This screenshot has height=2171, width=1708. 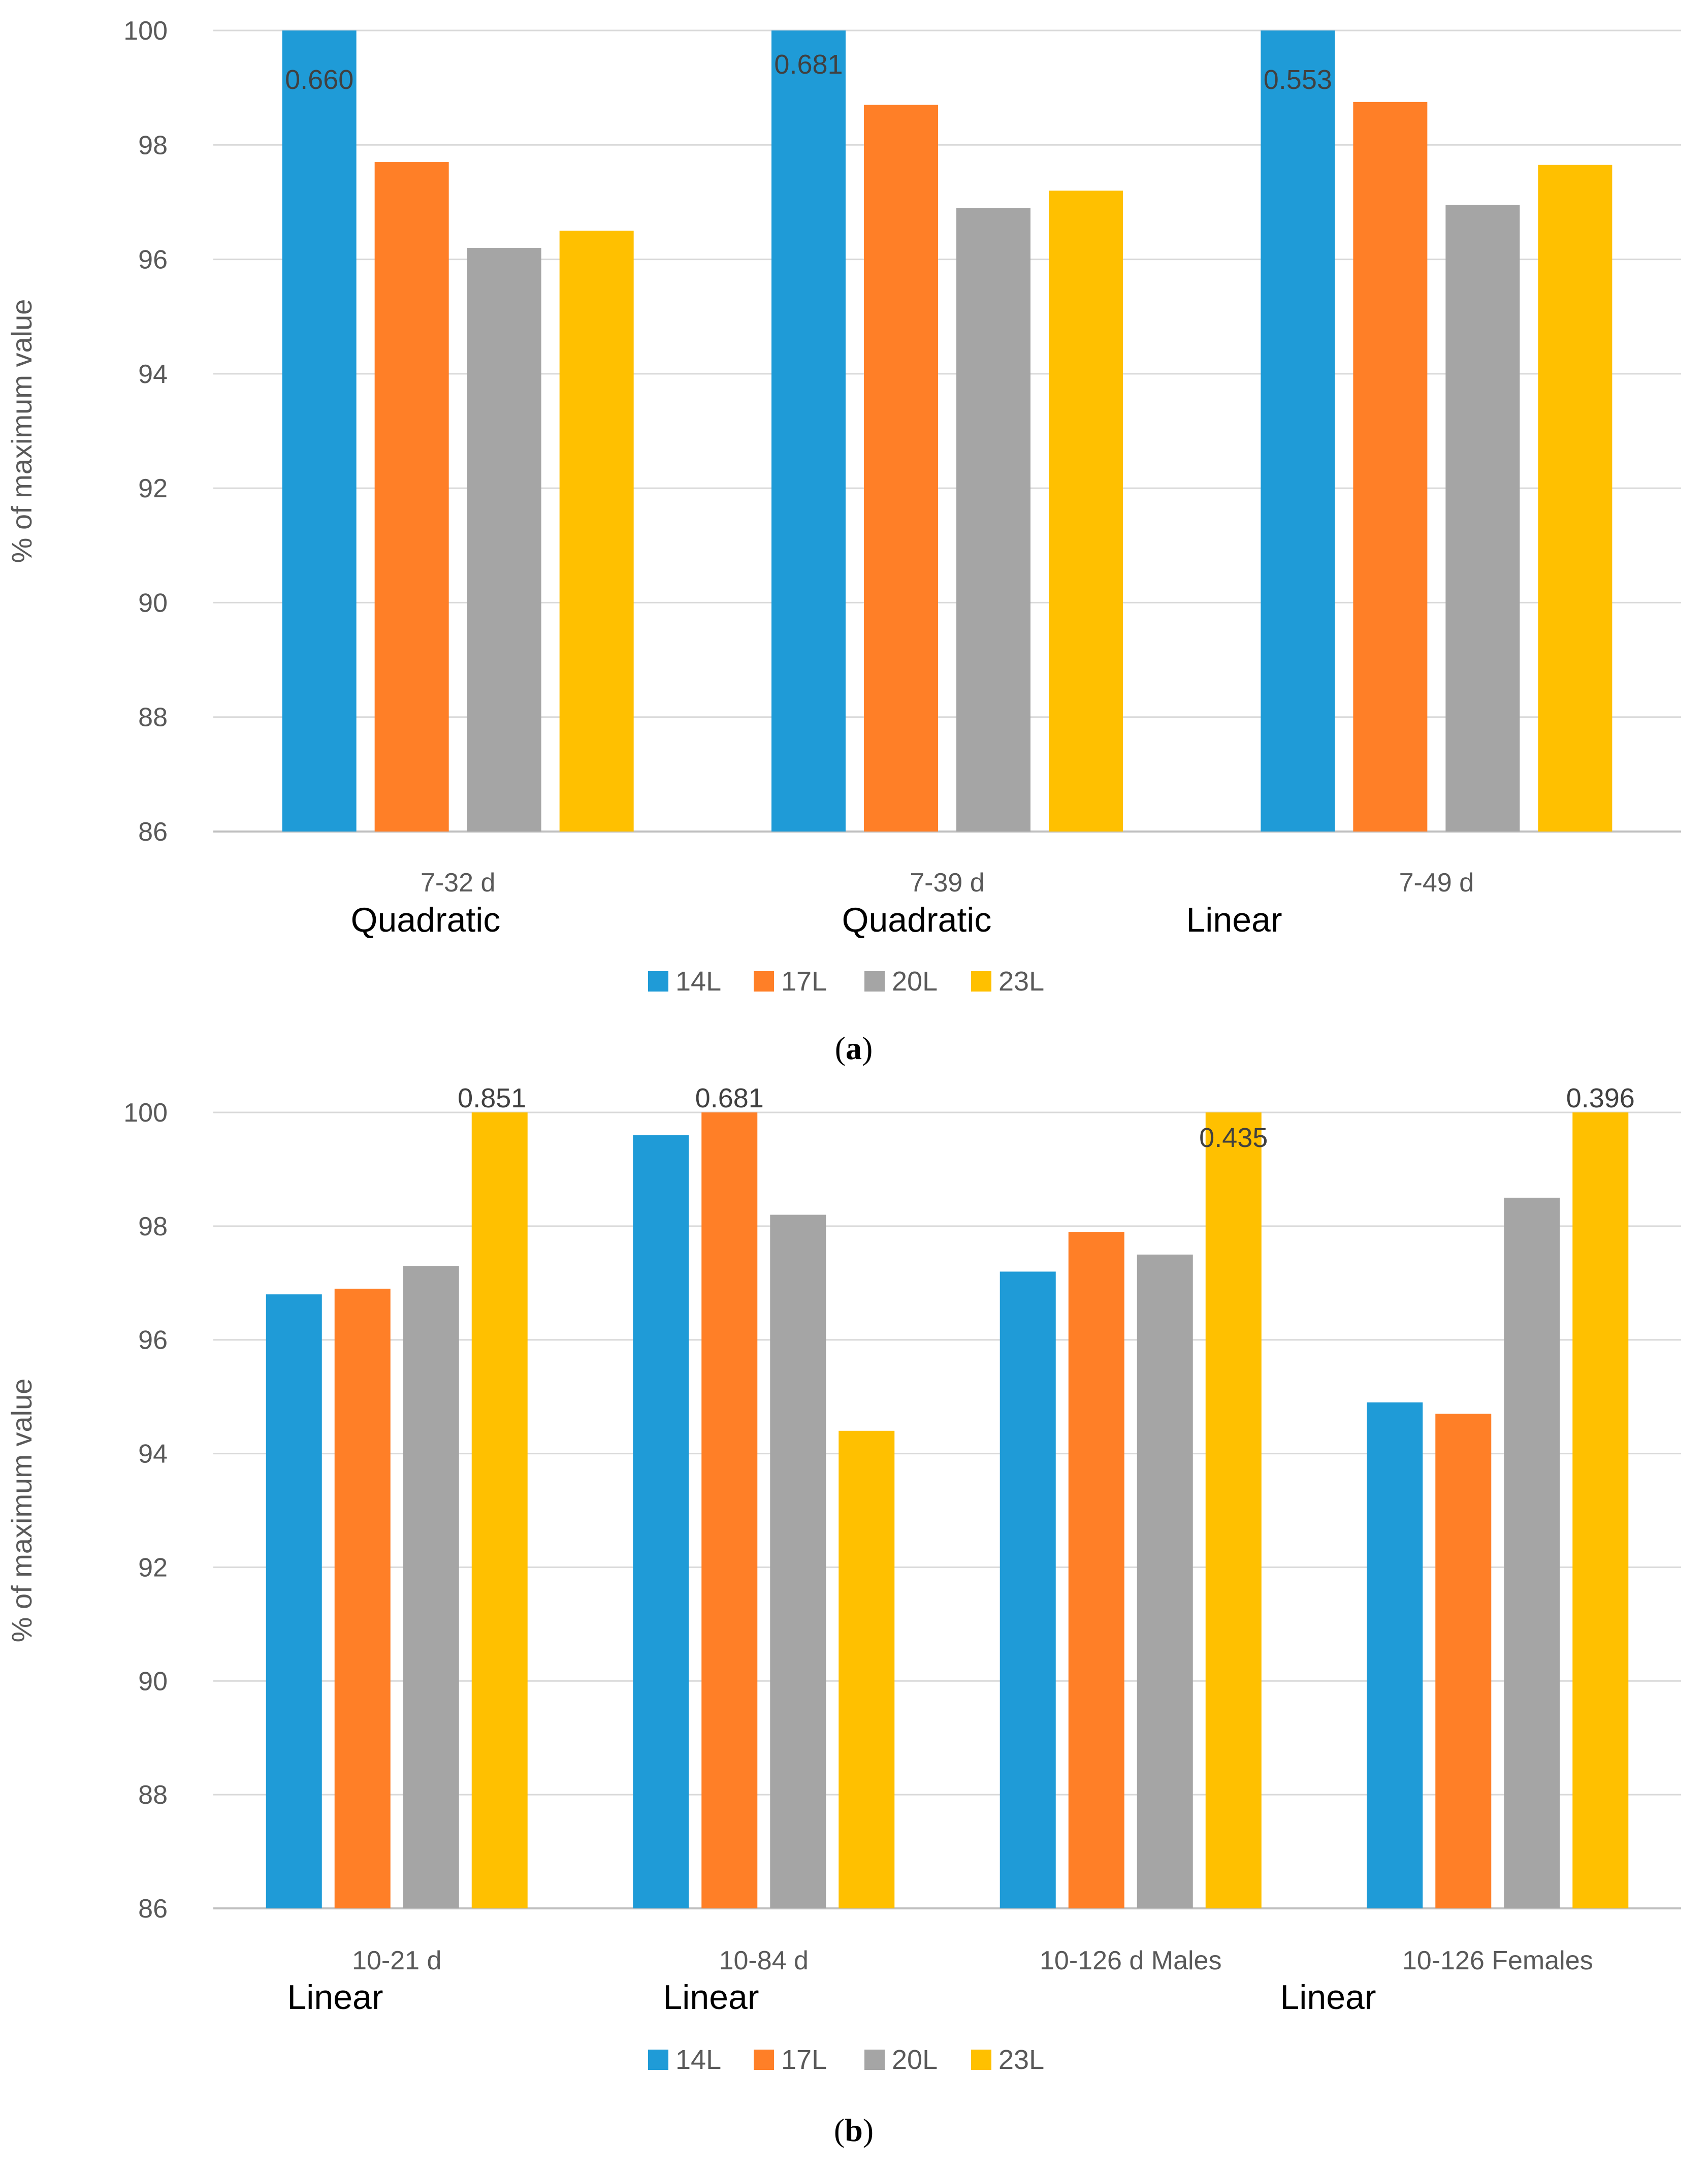 I want to click on panel-caption: (b), so click(x=854, y=2130).